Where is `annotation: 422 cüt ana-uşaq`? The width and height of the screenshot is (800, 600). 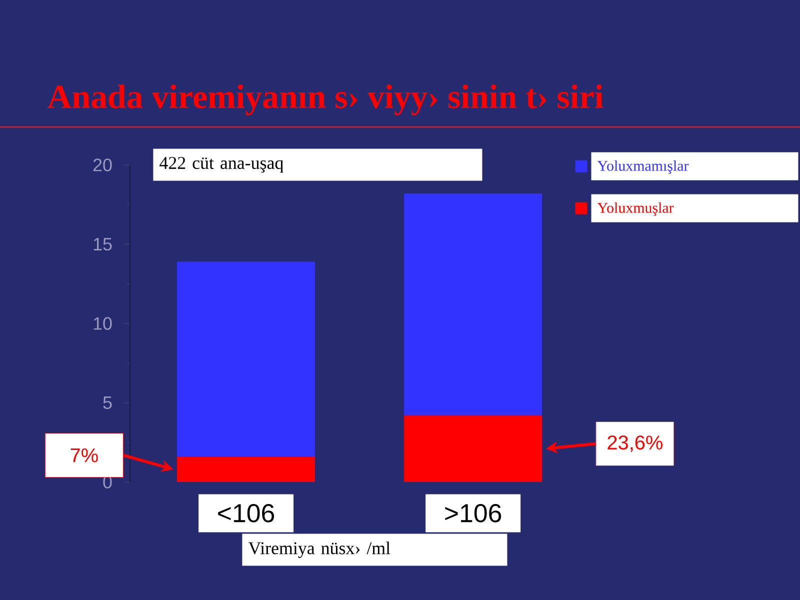 annotation: 422 cüt ana-uşaq is located at coordinates (222, 164).